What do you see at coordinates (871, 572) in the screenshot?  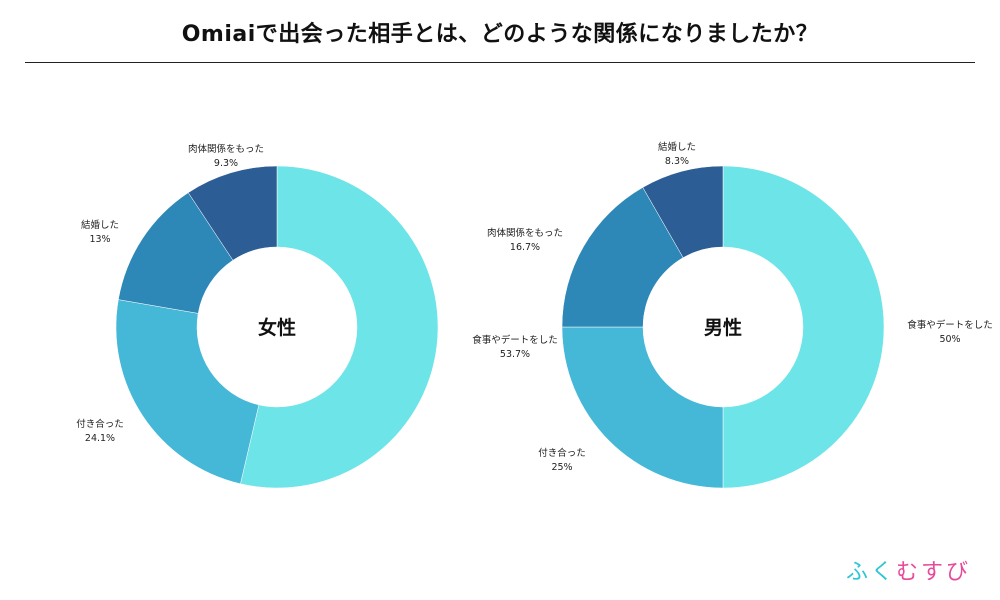 I see `logo-part-1: ふく` at bounding box center [871, 572].